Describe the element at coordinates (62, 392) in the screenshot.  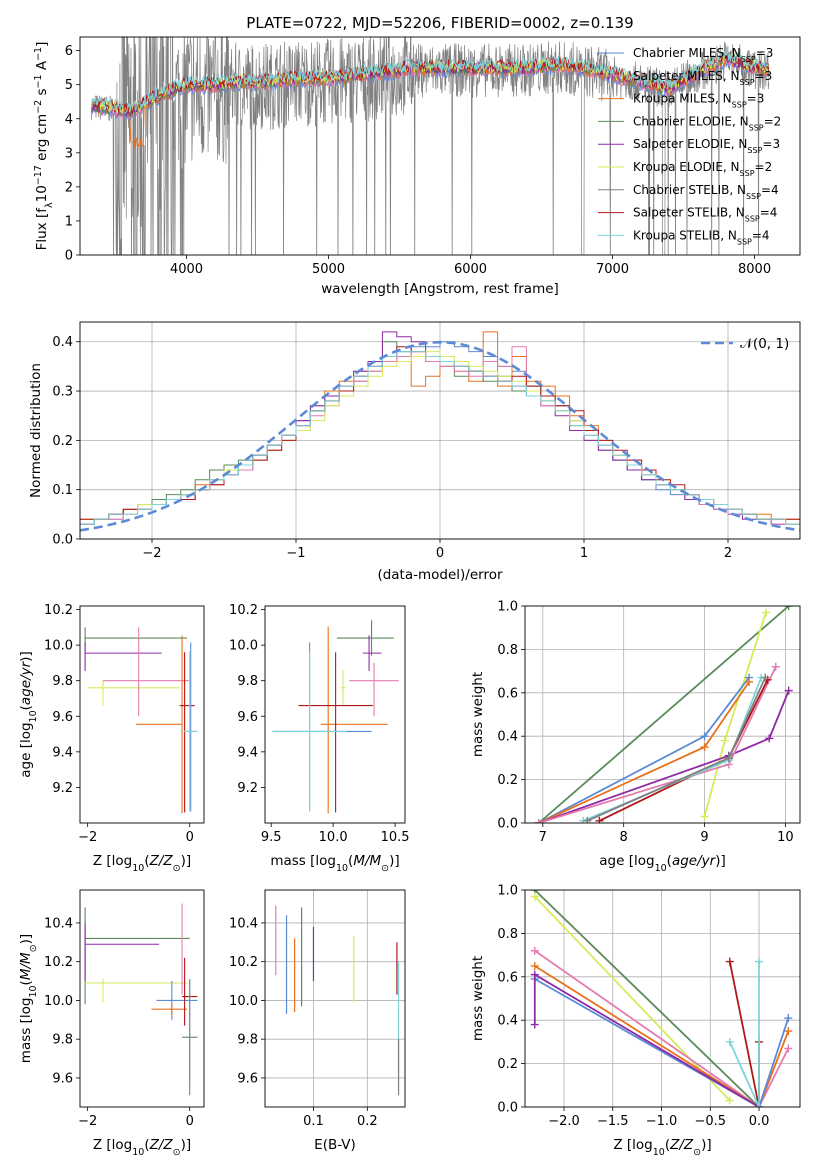
I see `y-tick-label: 0.3` at that location.